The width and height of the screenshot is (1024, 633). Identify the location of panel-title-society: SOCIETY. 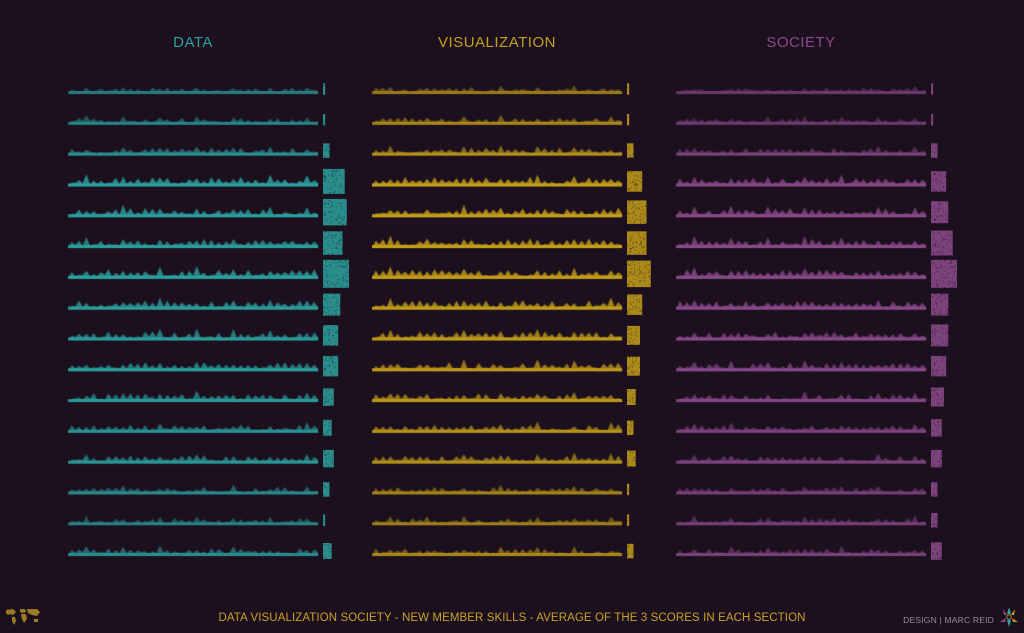
(801, 42).